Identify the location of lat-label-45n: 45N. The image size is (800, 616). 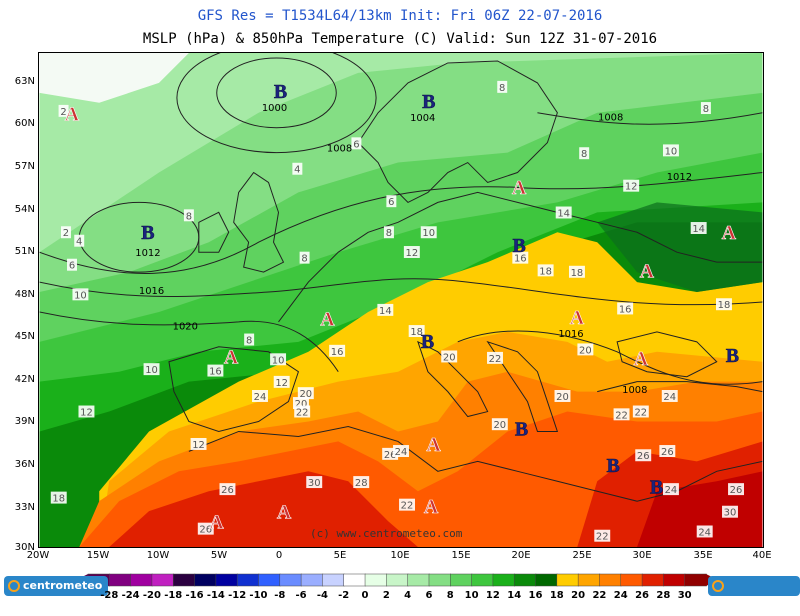
(24, 336).